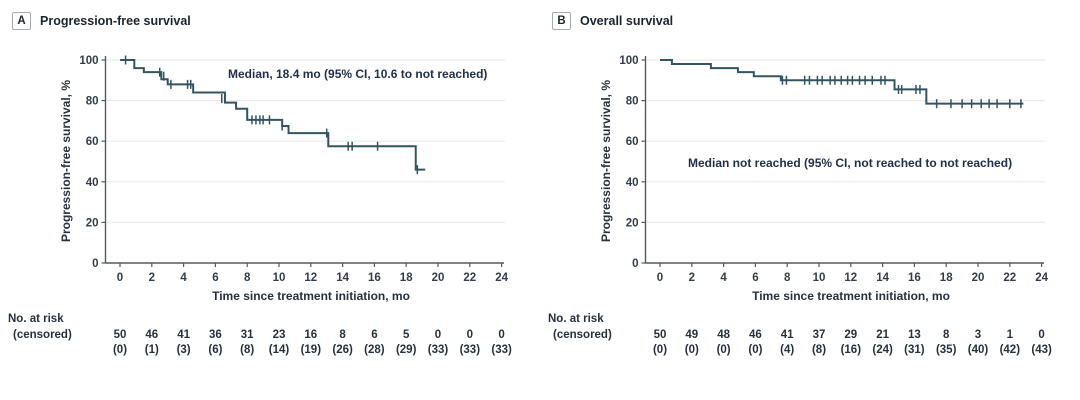 This screenshot has width=1080, height=400. What do you see at coordinates (115, 21) in the screenshot?
I see `panel-title: Progression-free survival` at bounding box center [115, 21].